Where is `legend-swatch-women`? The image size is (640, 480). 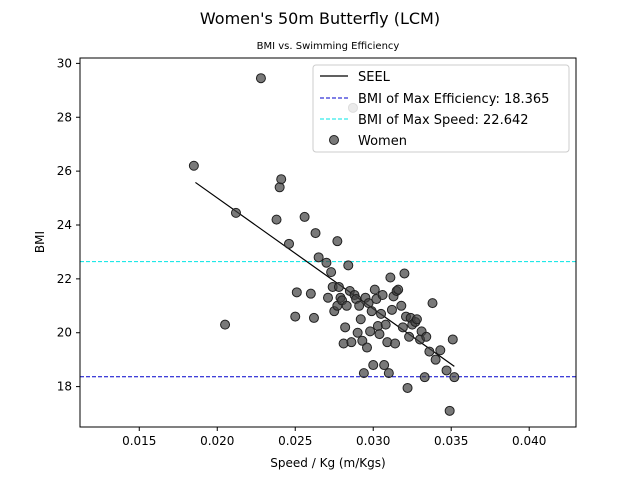
legend-swatch-women is located at coordinates (334, 140).